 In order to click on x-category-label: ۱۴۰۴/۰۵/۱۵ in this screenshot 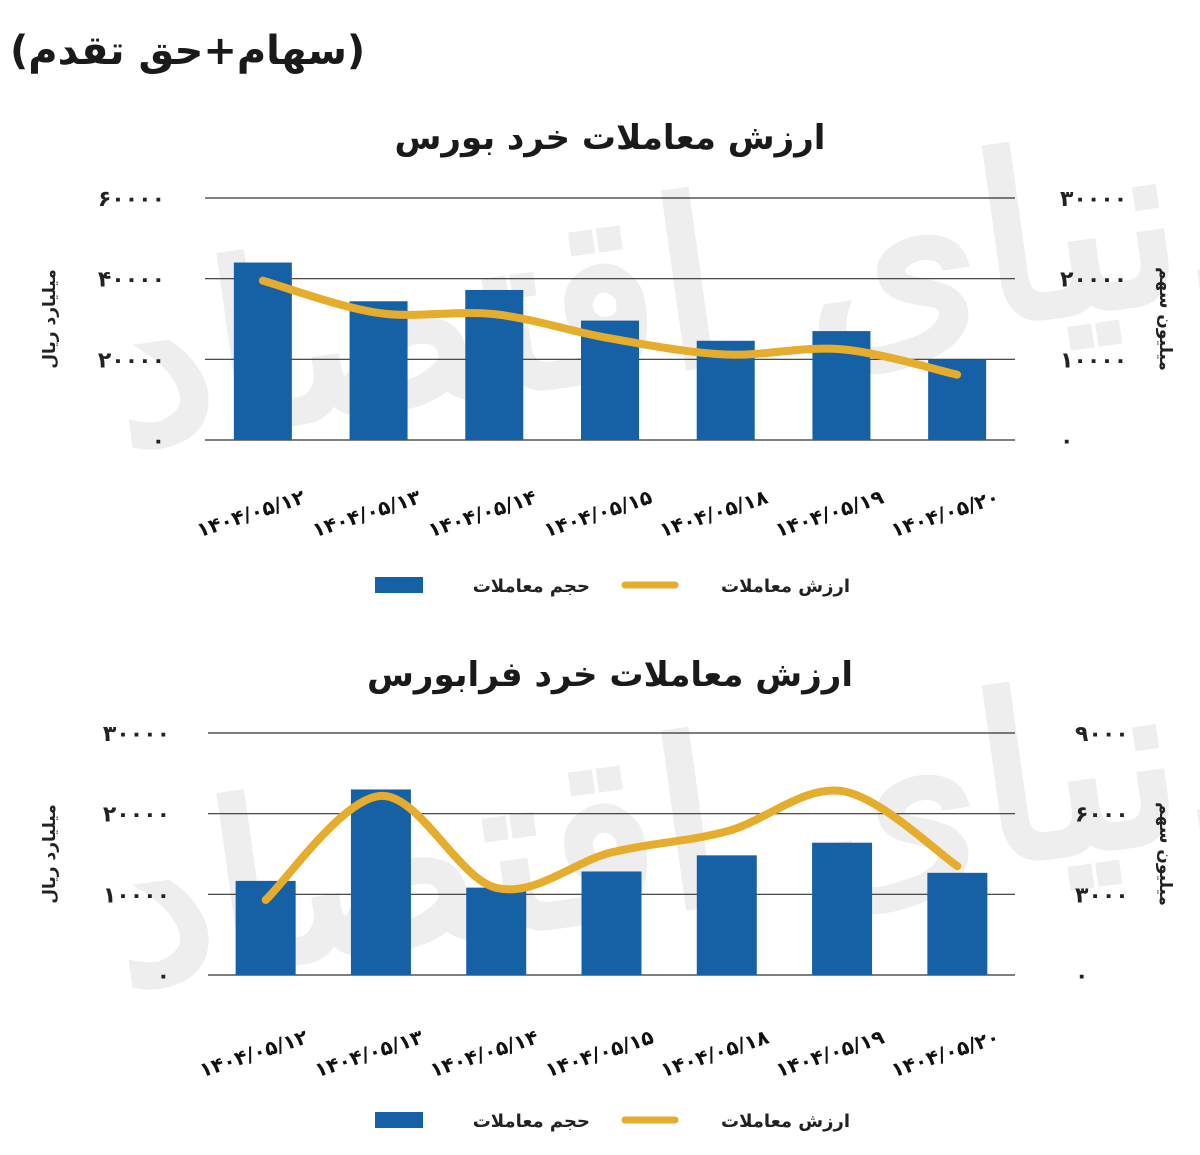, I will do `click(599, 1054)`.